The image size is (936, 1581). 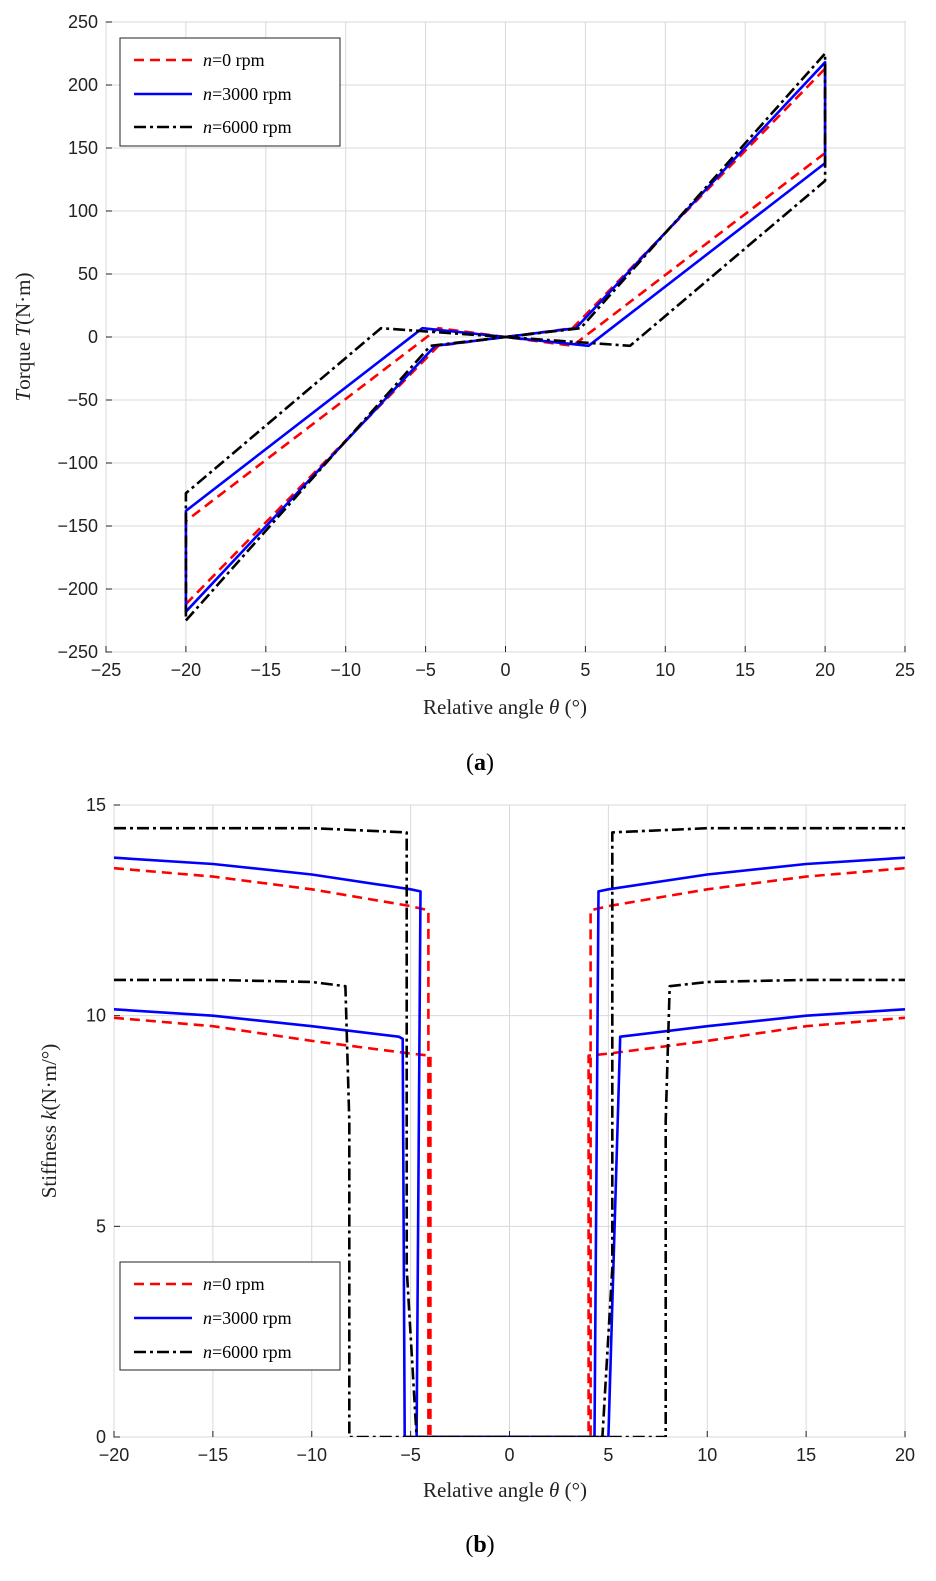 What do you see at coordinates (505, 1490) in the screenshot?
I see `x-axis-label-b: Relative angle θ (°)` at bounding box center [505, 1490].